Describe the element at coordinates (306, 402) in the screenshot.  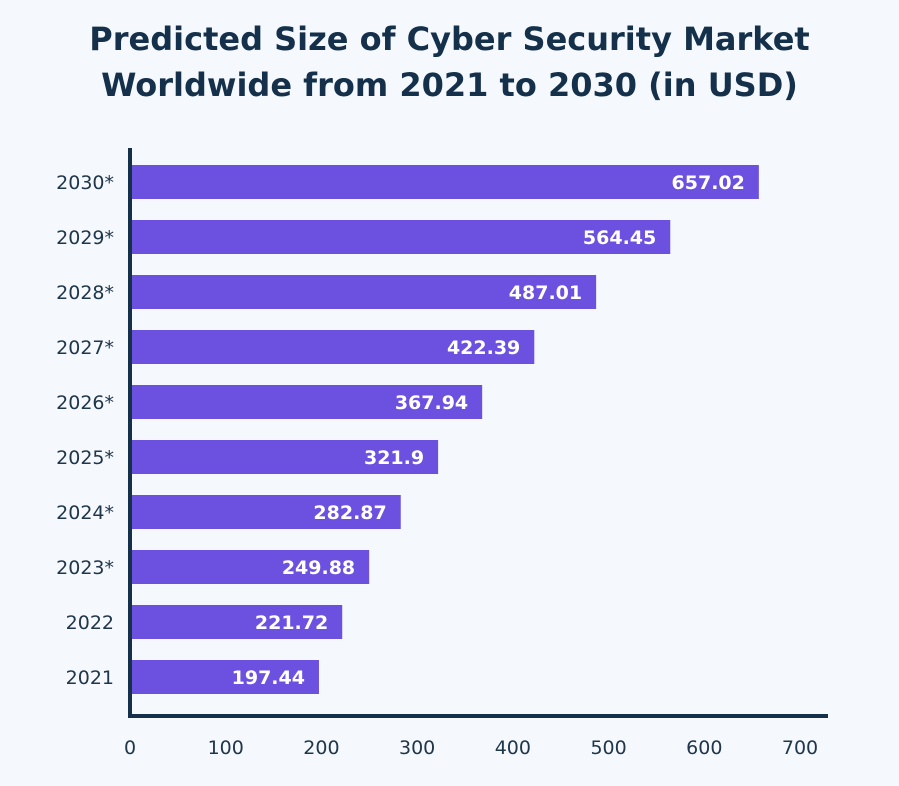
I see `bar-2026-forecast` at that location.